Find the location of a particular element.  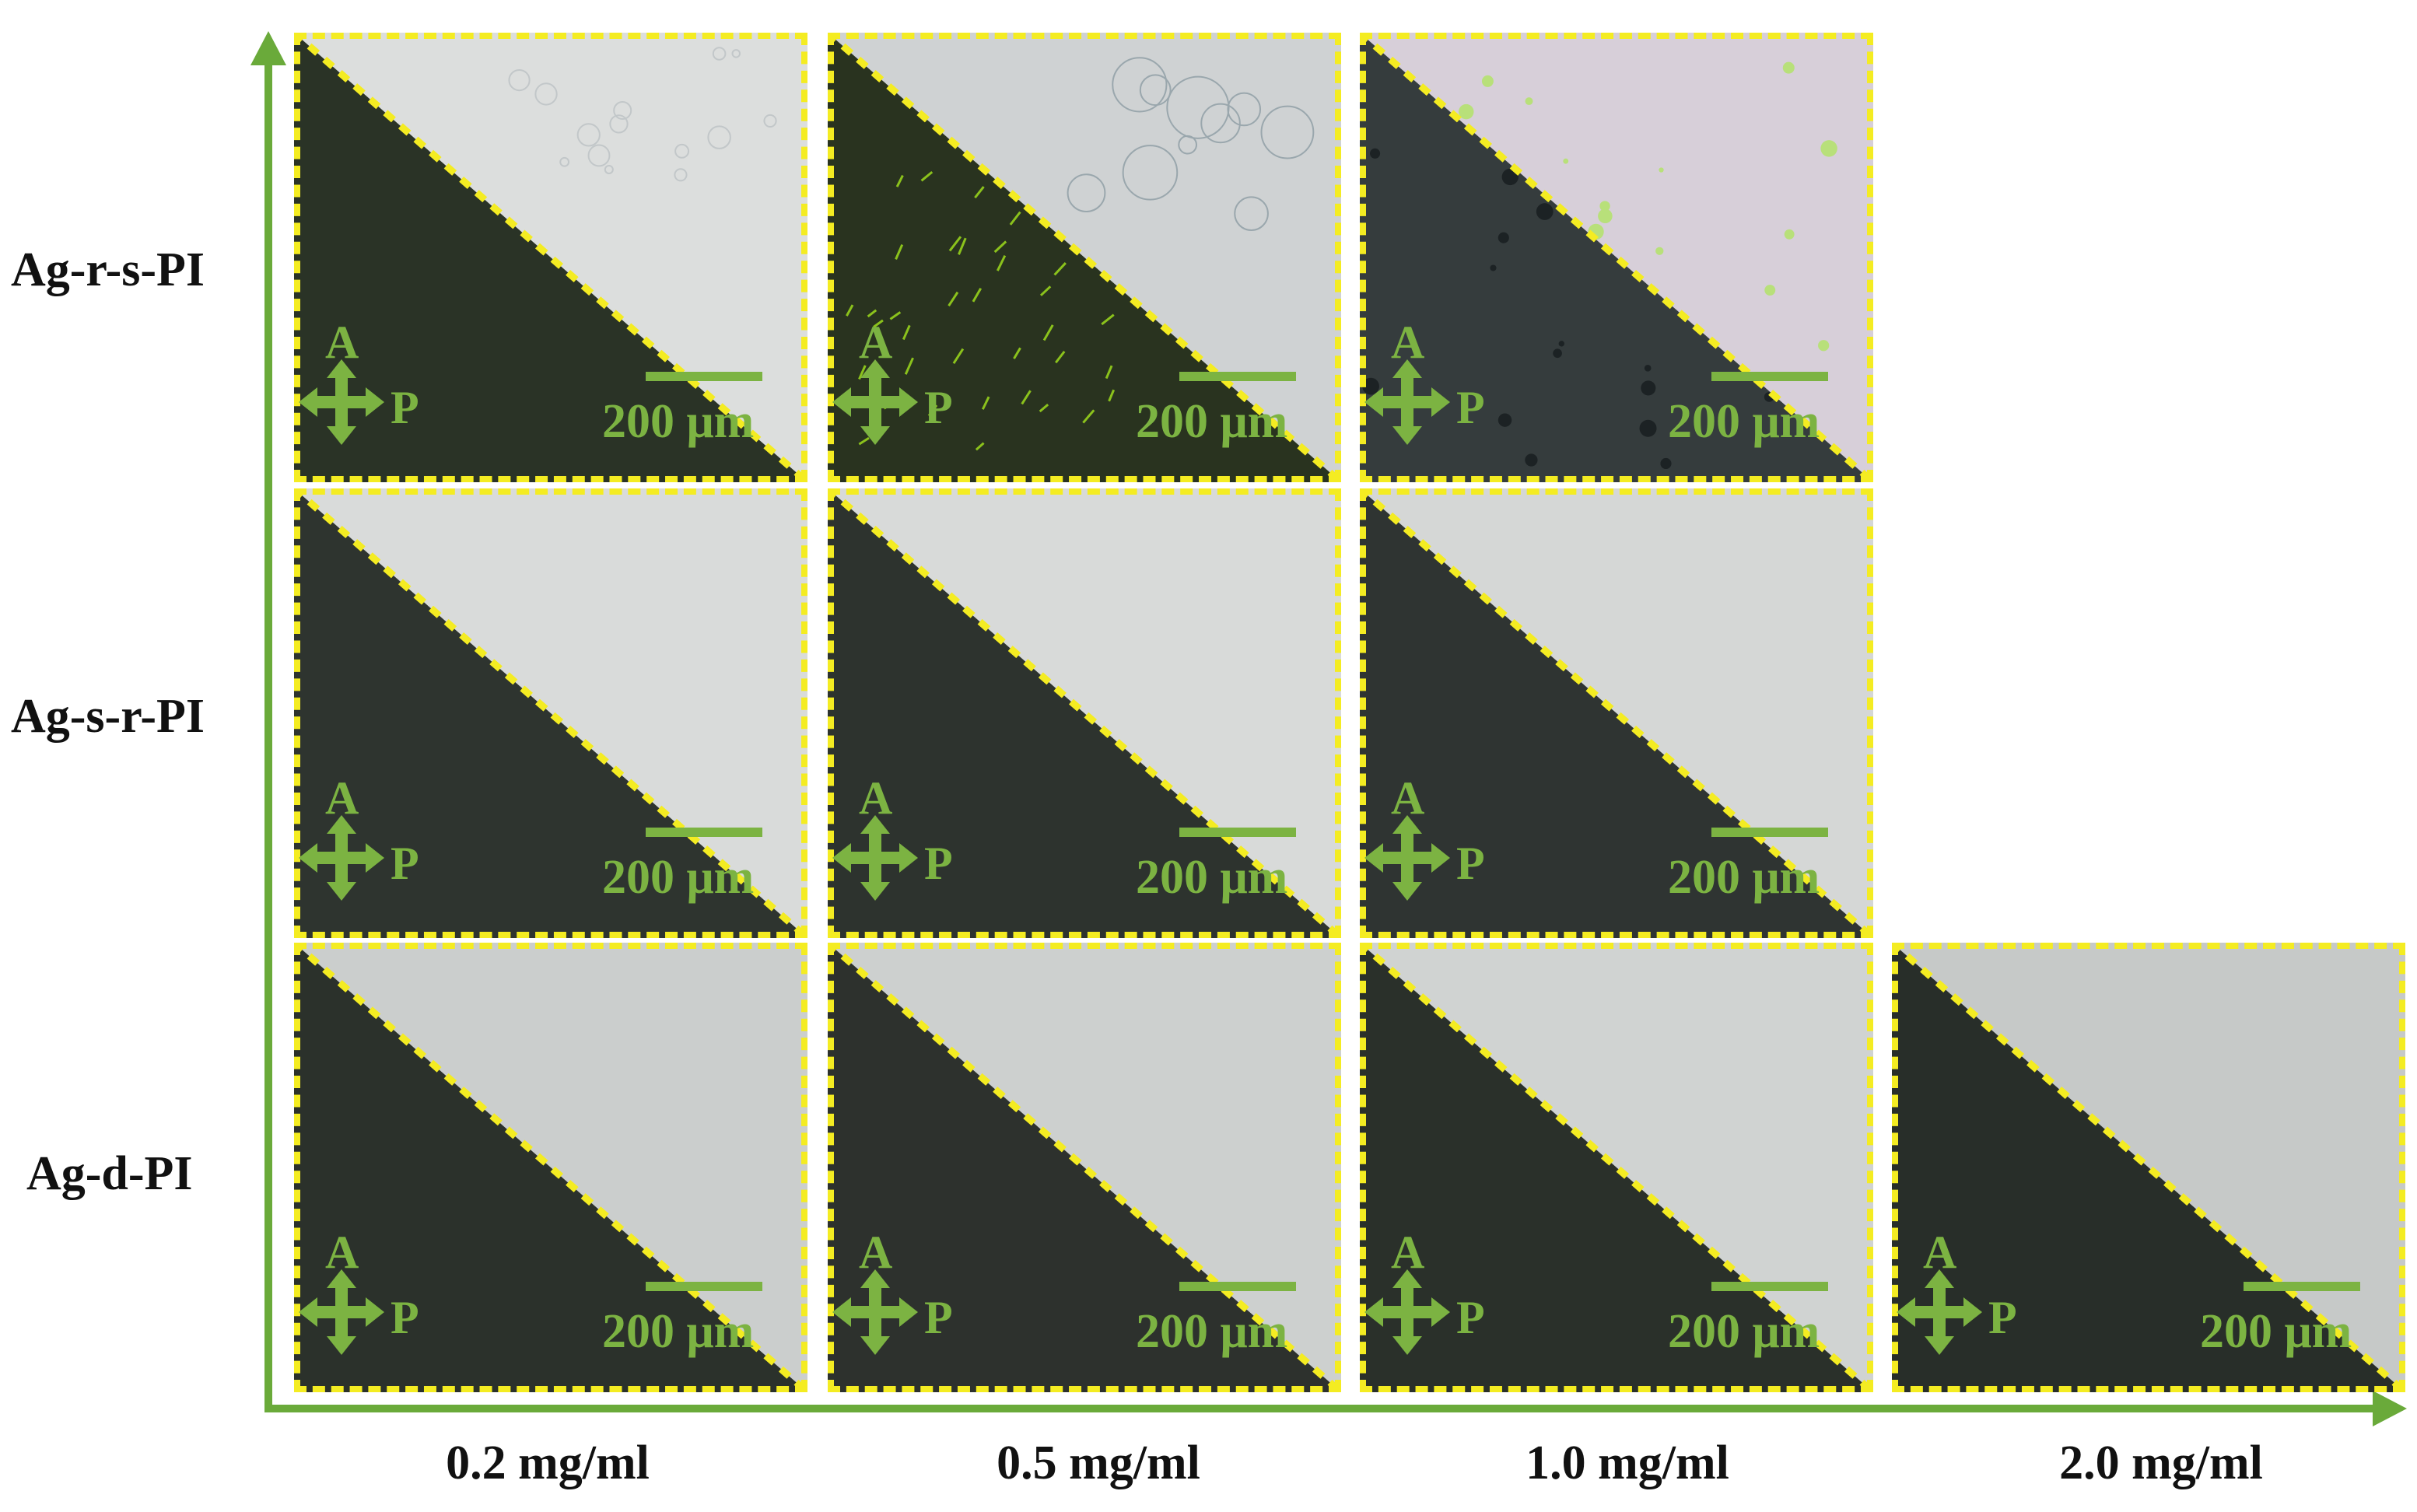

row-label-ag-s-r-pi: Ag-s-r-PI is located at coordinates (108, 717).